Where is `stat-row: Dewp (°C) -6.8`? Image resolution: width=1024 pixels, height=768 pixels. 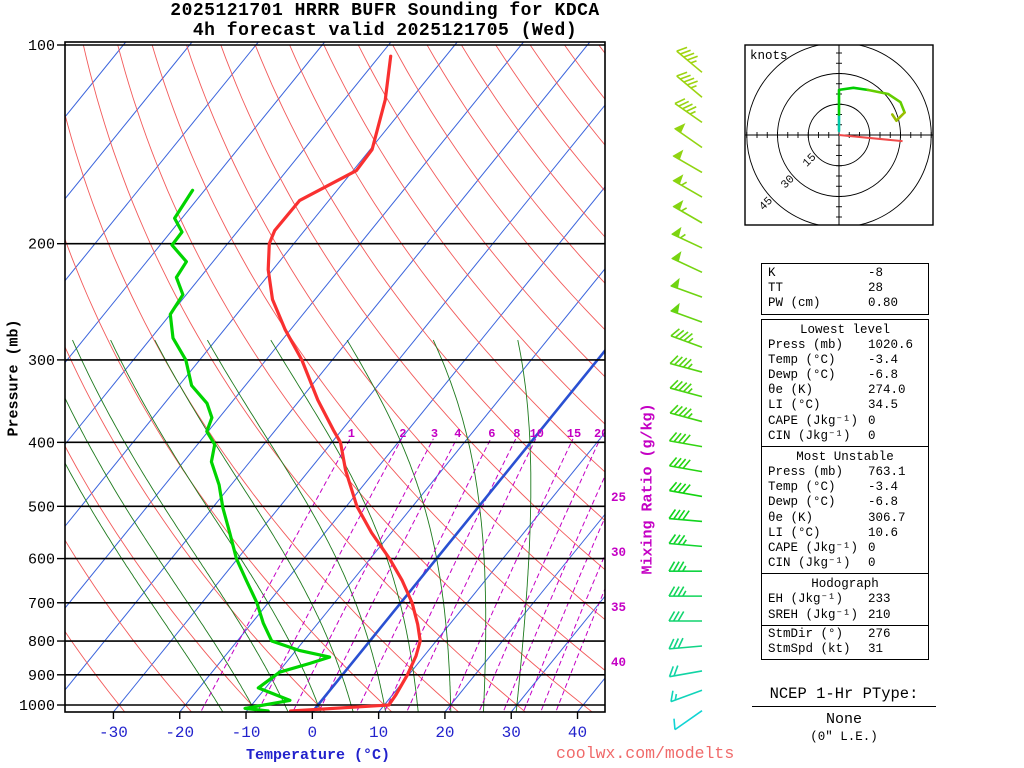
stat-row: Dewp (°C) -6.8 is located at coordinates (845, 502).